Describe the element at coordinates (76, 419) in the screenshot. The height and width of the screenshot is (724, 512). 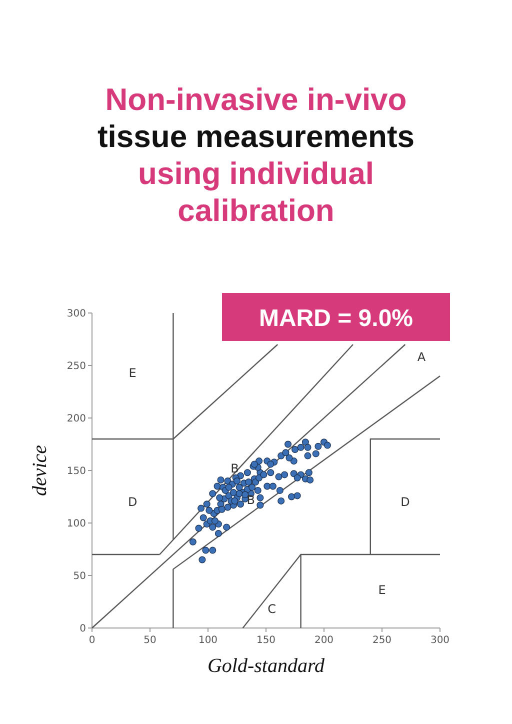
I see `y-tick-label: 200` at that location.